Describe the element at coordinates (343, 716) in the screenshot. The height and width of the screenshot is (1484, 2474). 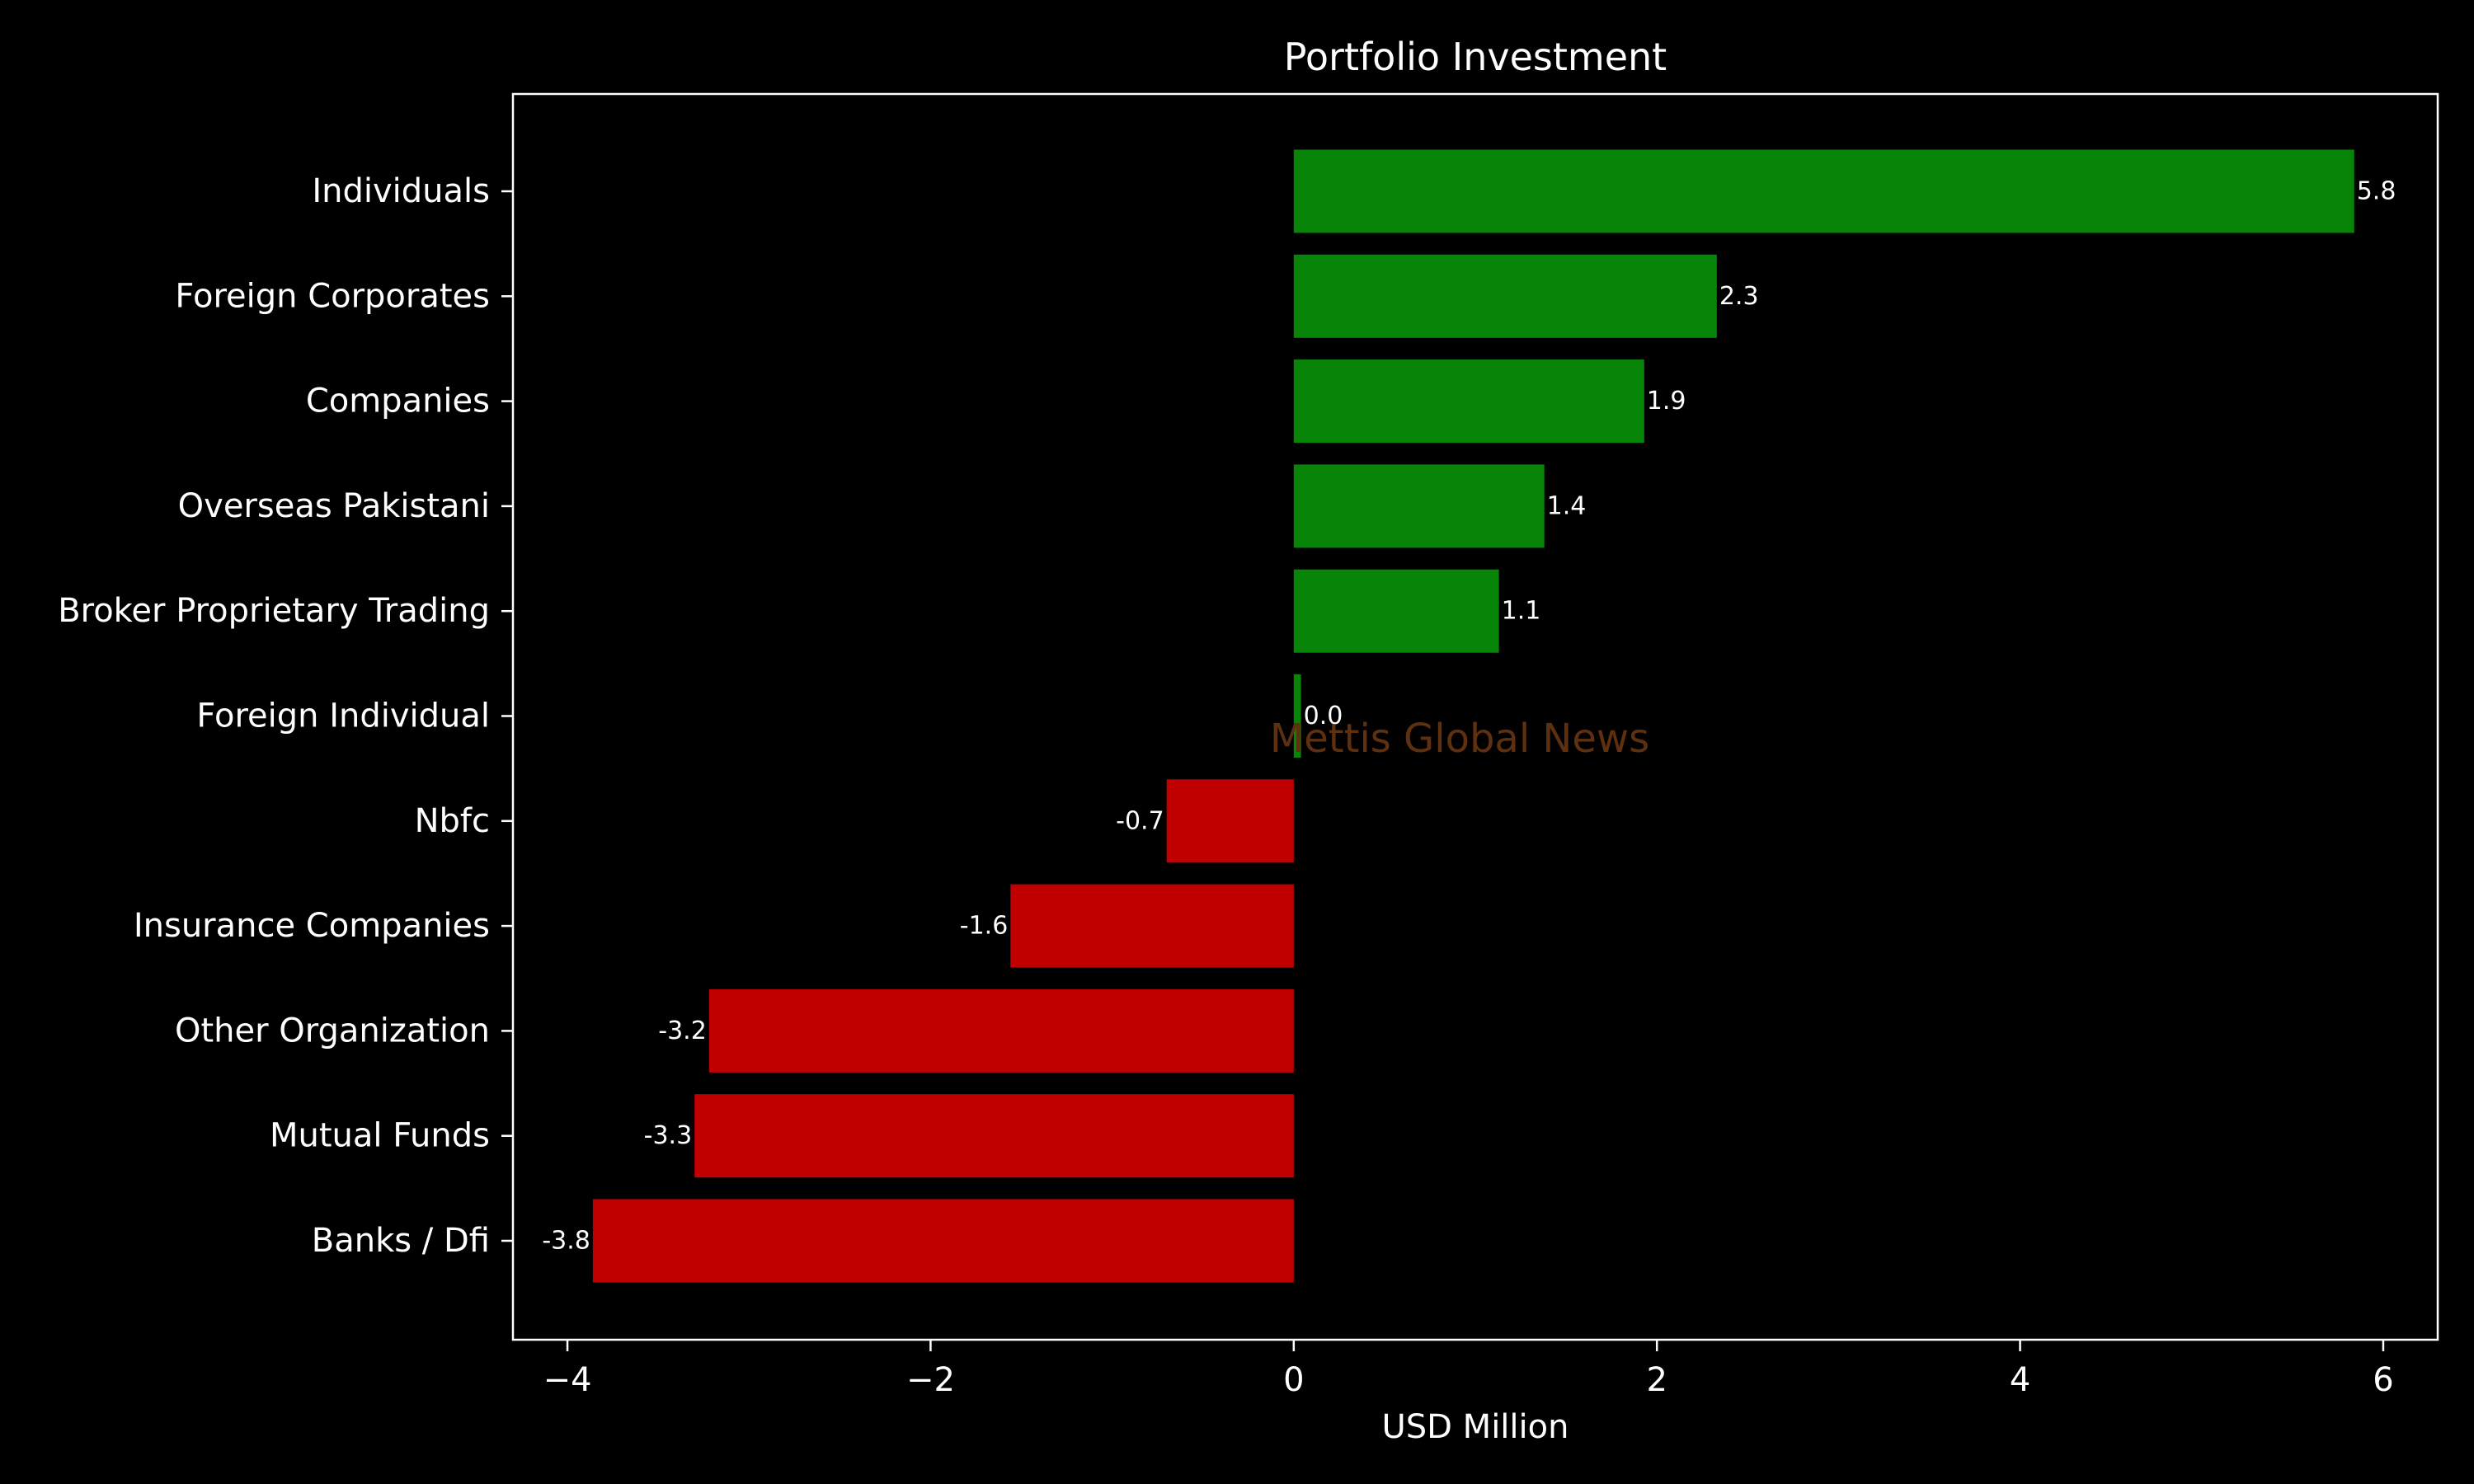
I see `y-tick-label-foreign-individual: Foreign Individual` at that location.